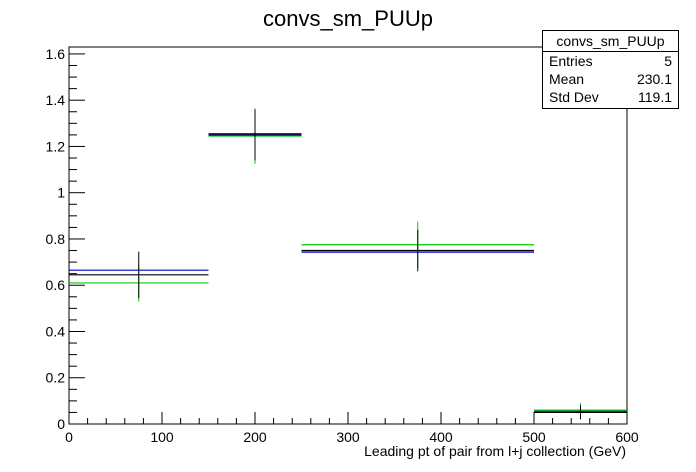 The width and height of the screenshot is (696, 472). Describe the element at coordinates (56, 285) in the screenshot. I see `y-tick-label: 0.6` at that location.